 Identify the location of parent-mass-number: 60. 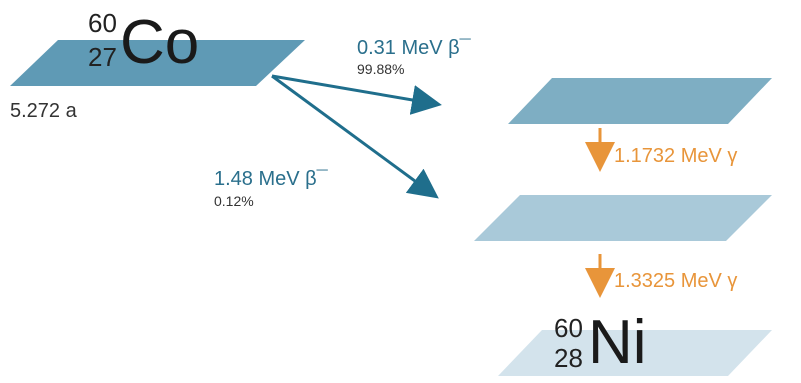
(102, 23).